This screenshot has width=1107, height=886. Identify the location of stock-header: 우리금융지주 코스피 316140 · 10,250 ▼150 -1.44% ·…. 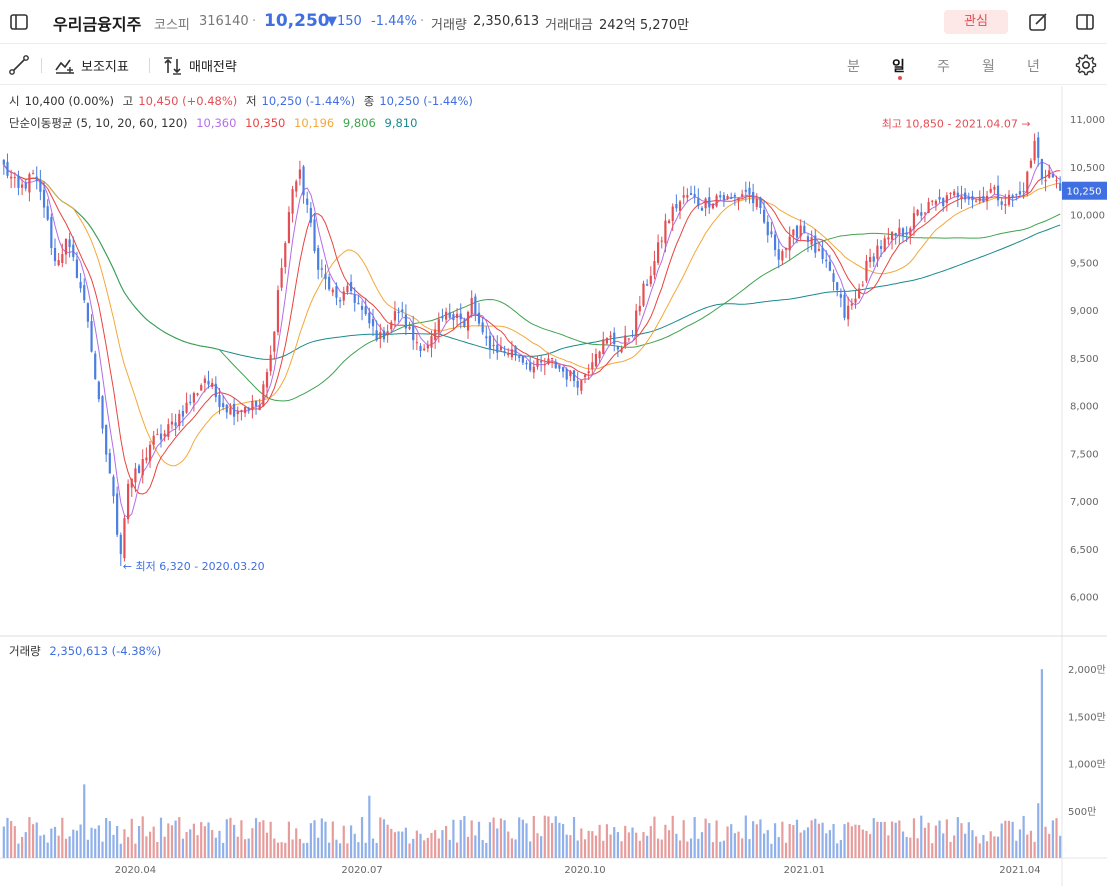
(553, 22).